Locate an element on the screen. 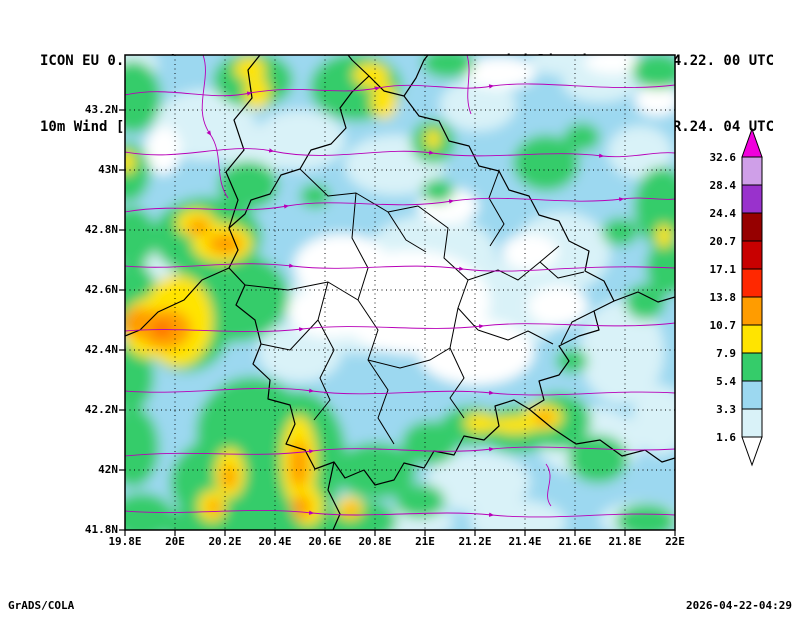 Image resolution: width=800 pixels, height=618 pixels. creation-timestamp: 2026-04-22-04:29 is located at coordinates (739, 605).